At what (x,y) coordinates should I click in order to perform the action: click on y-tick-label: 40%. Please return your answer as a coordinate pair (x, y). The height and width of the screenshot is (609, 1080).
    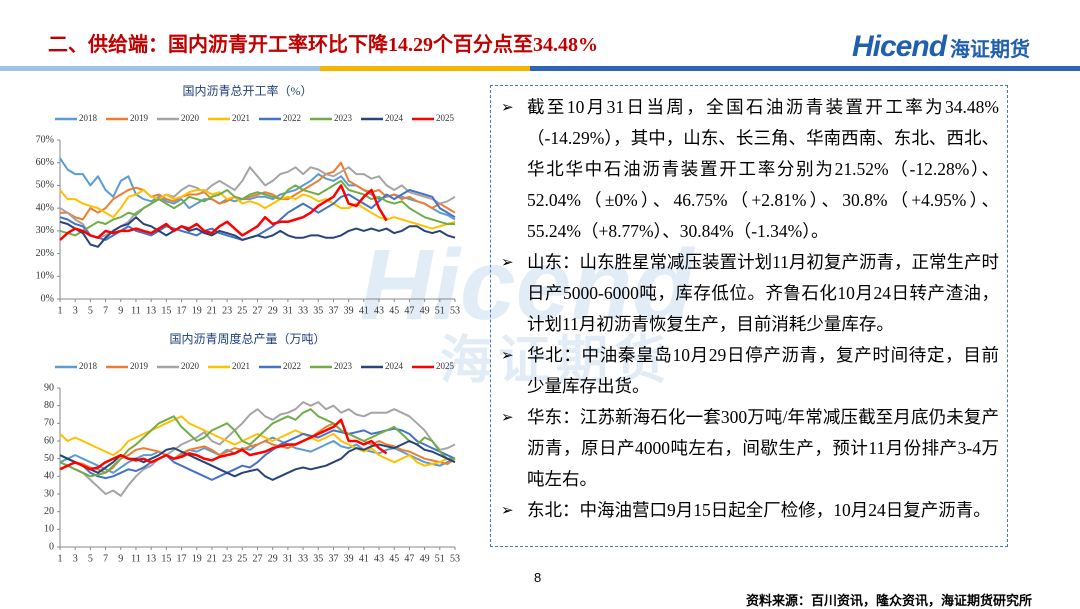
    Looking at the image, I should click on (45, 207).